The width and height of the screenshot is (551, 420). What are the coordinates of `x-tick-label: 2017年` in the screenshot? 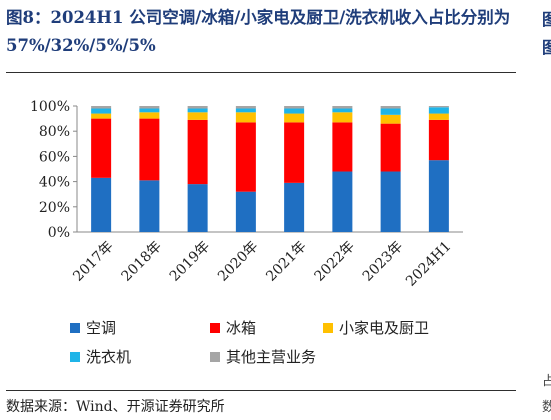 It's located at (93, 261).